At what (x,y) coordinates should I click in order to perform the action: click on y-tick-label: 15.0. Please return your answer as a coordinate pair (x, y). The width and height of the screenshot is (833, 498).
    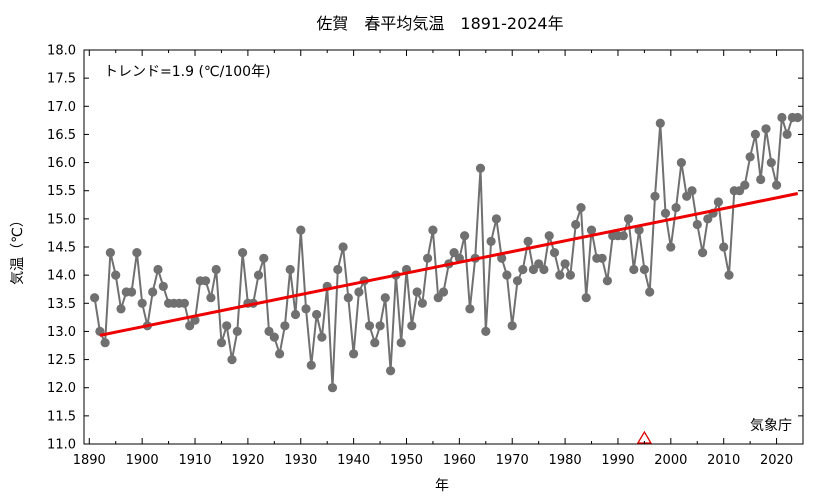
    Looking at the image, I should click on (61, 219).